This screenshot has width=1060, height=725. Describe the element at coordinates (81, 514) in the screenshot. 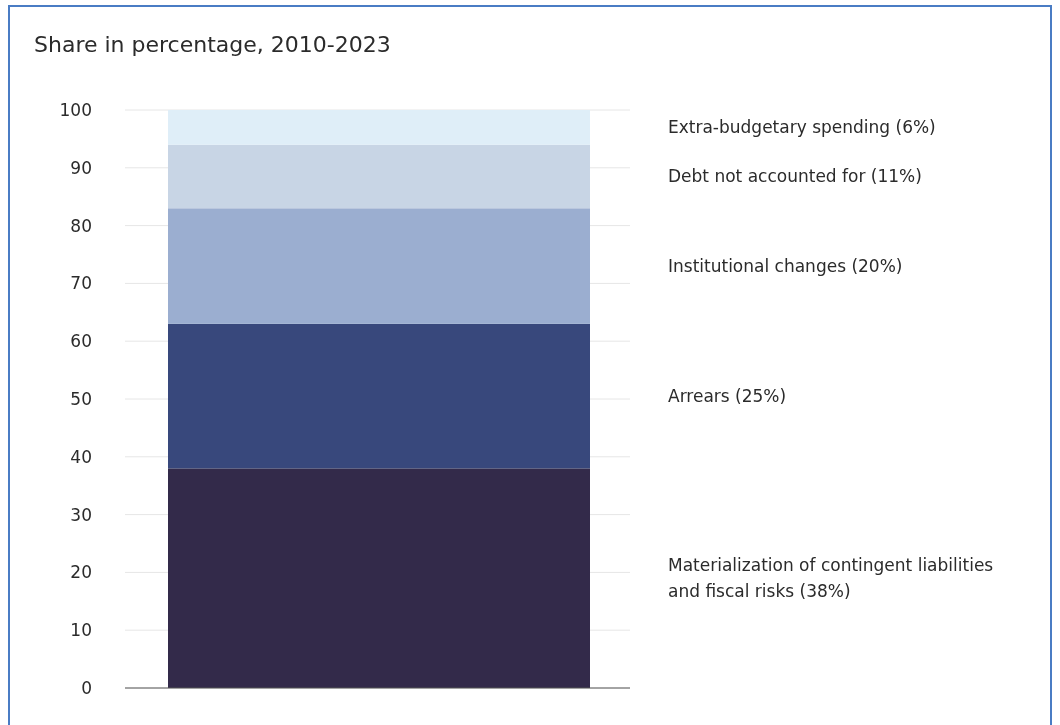

I see `y-tick-label: 30` at that location.